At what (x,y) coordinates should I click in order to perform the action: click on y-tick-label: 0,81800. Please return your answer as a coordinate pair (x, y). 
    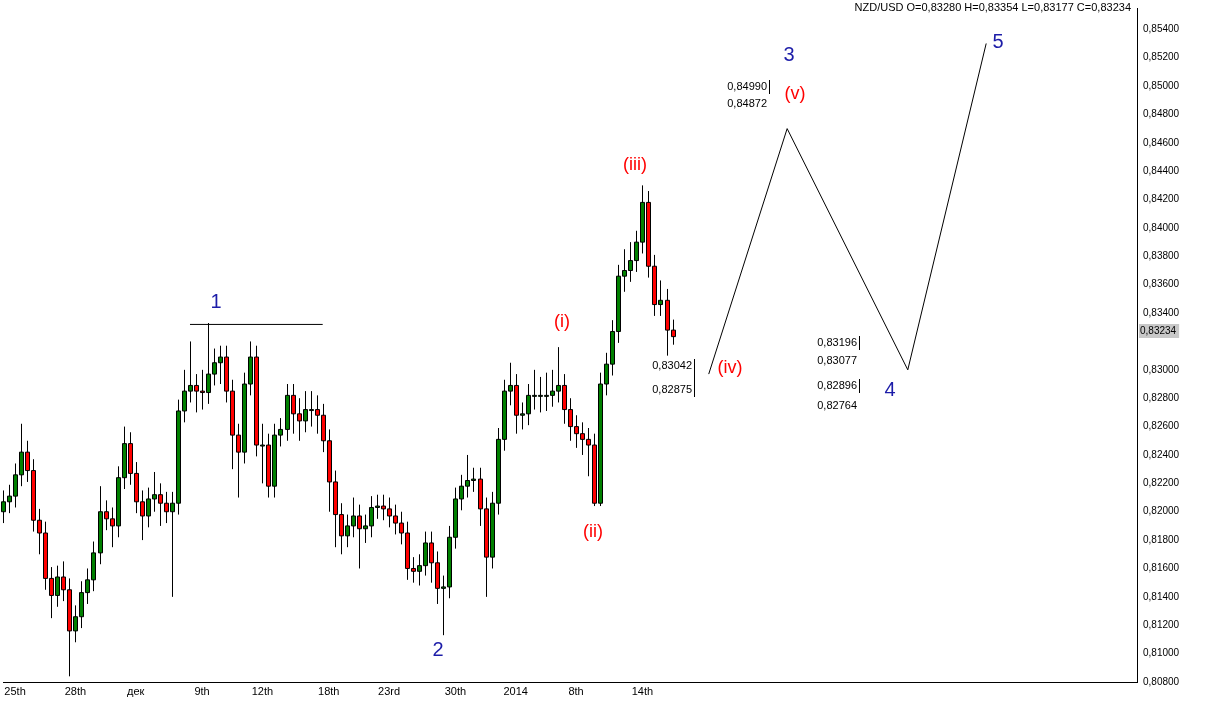
    Looking at the image, I should click on (1161, 539).